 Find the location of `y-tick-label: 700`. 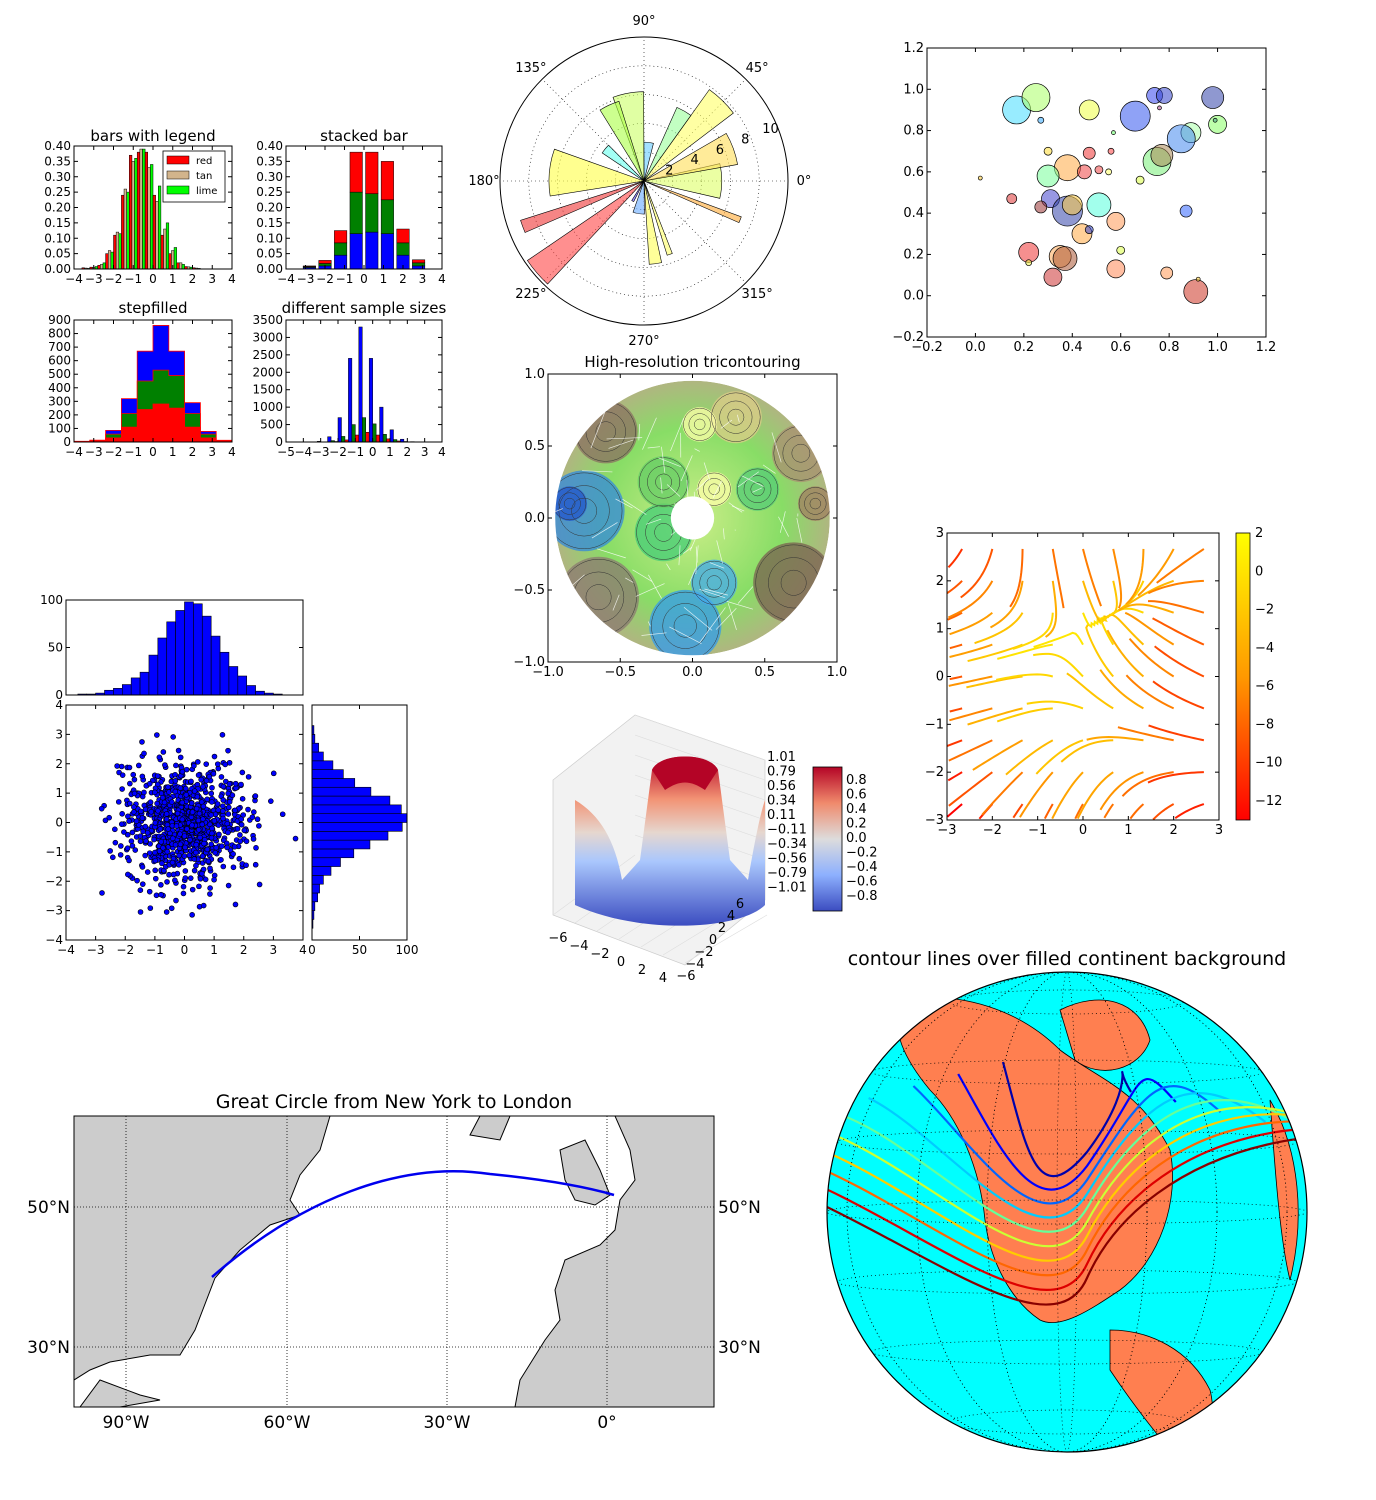

y-tick-label: 700 is located at coordinates (59, 347).